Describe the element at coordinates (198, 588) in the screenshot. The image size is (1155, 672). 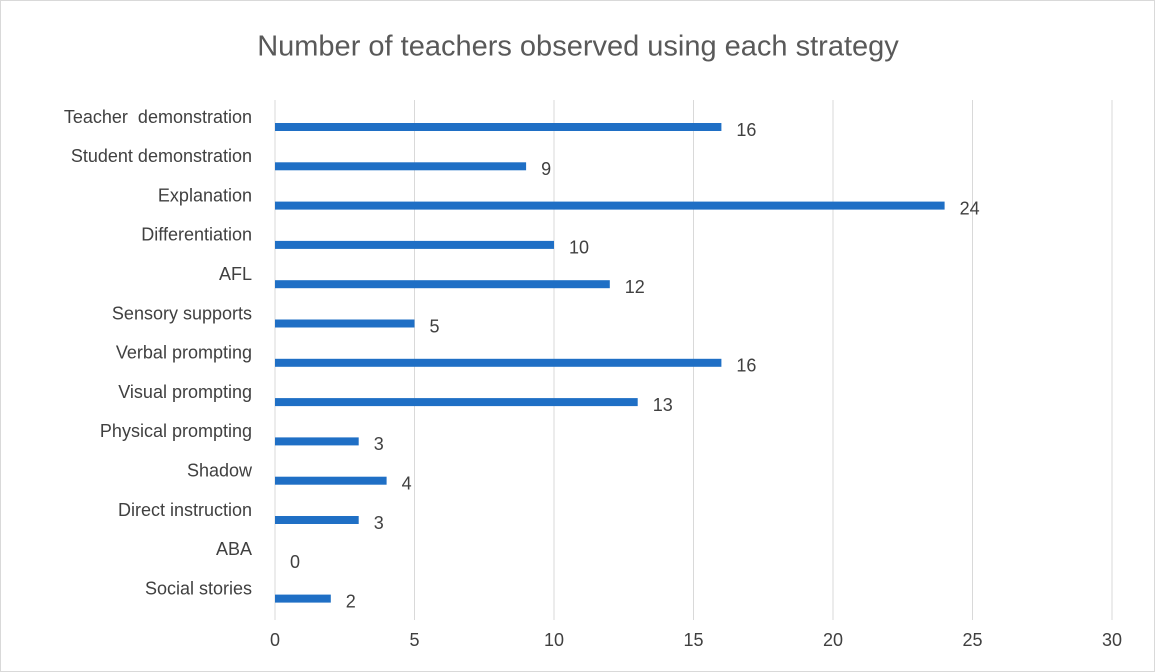
I see `y-tick-label: Social stories` at that location.